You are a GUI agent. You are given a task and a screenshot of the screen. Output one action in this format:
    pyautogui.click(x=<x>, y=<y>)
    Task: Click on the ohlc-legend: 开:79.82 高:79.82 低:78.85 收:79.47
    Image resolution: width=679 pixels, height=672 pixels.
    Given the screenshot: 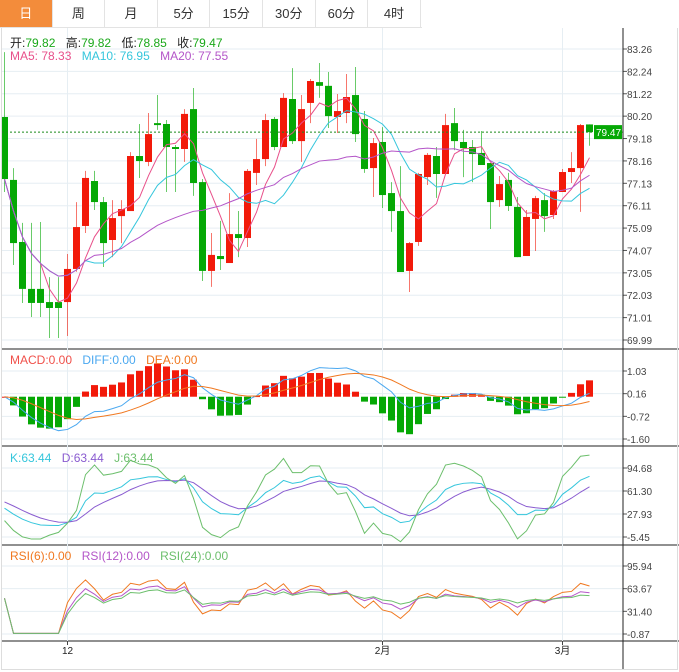 What is the action you would take?
    pyautogui.click(x=120, y=42)
    